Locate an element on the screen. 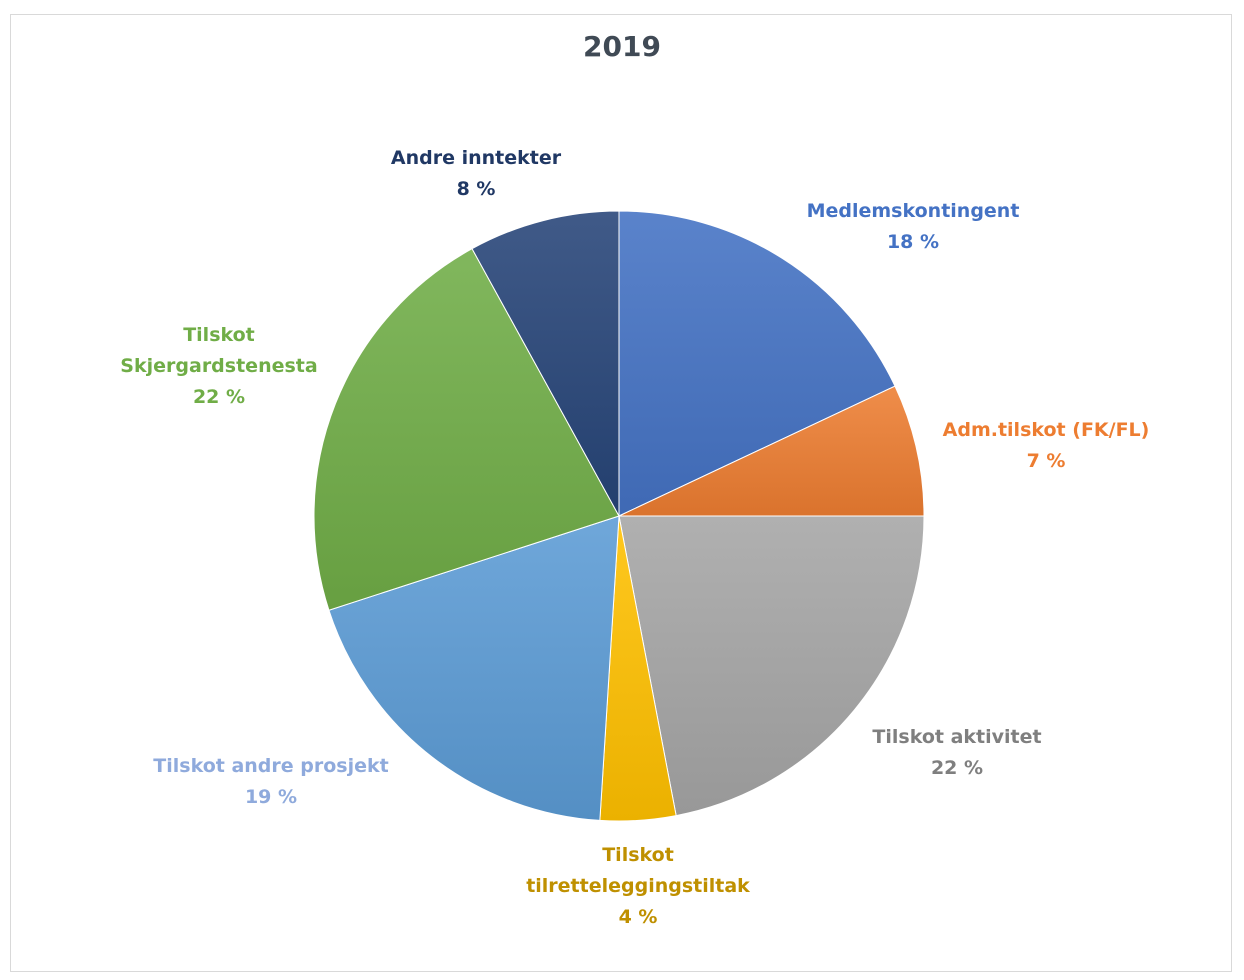 The height and width of the screenshot is (980, 1244). slice-name-label: Skjergardstenesta is located at coordinates (219, 366).